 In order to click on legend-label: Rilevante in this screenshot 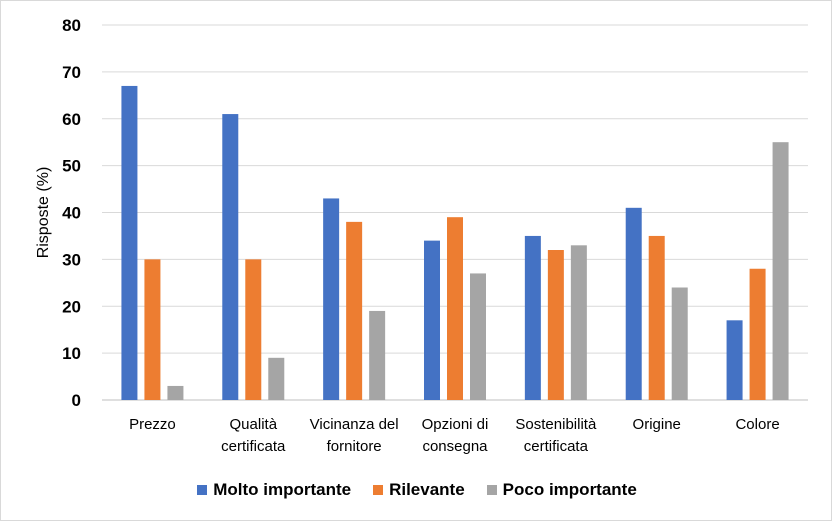, I will do `click(427, 489)`.